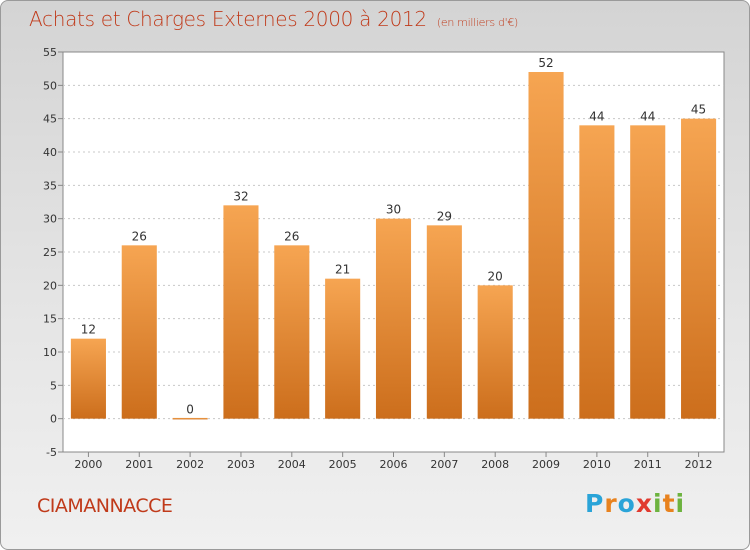 This screenshot has height=550, width=750. Describe the element at coordinates (228, 19) in the screenshot. I see `chart-title-text: Achats et Charges Externes 2000 à 2012` at that location.